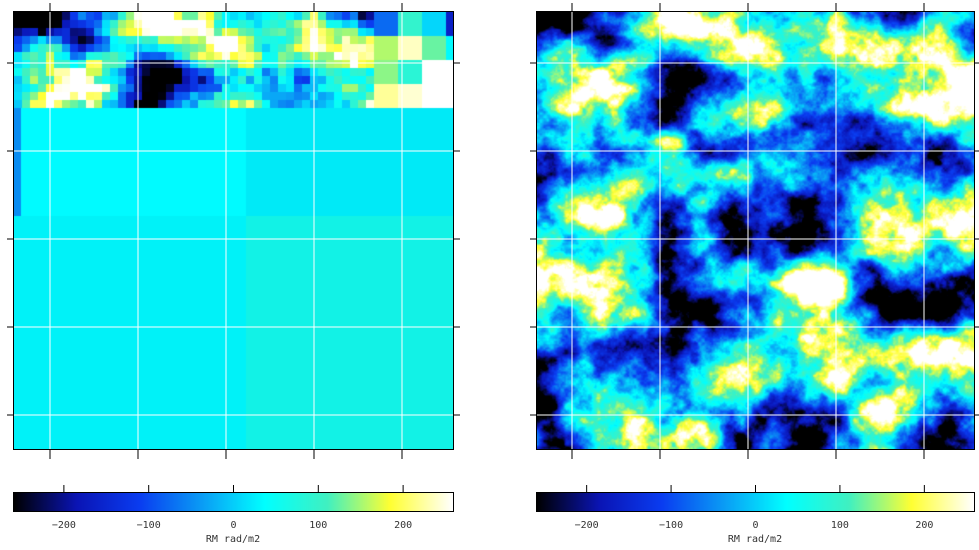  Describe the element at coordinates (755, 502) in the screenshot. I see `colorbar-right` at that location.